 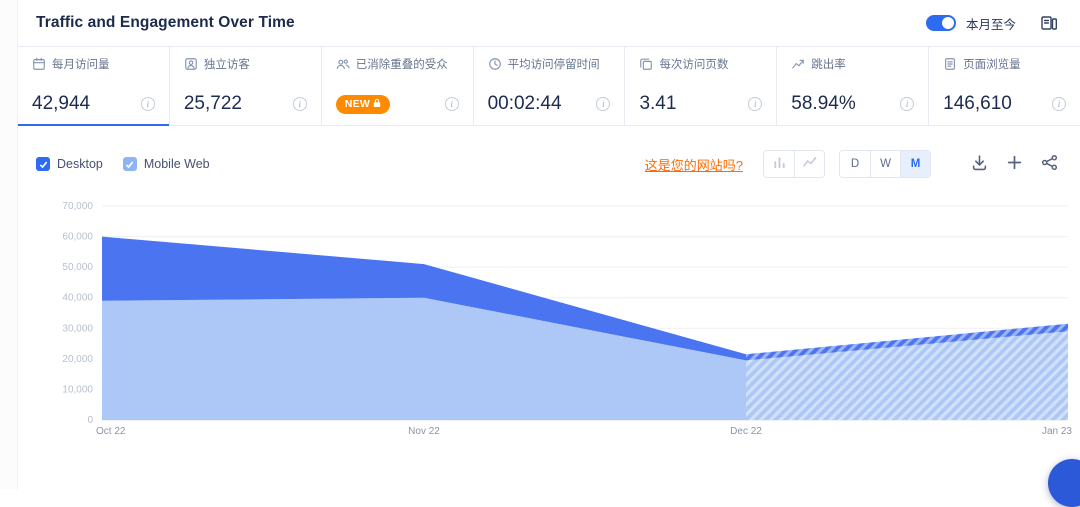 I want to click on add-to-dashboard-button, so click(x=1014, y=164).